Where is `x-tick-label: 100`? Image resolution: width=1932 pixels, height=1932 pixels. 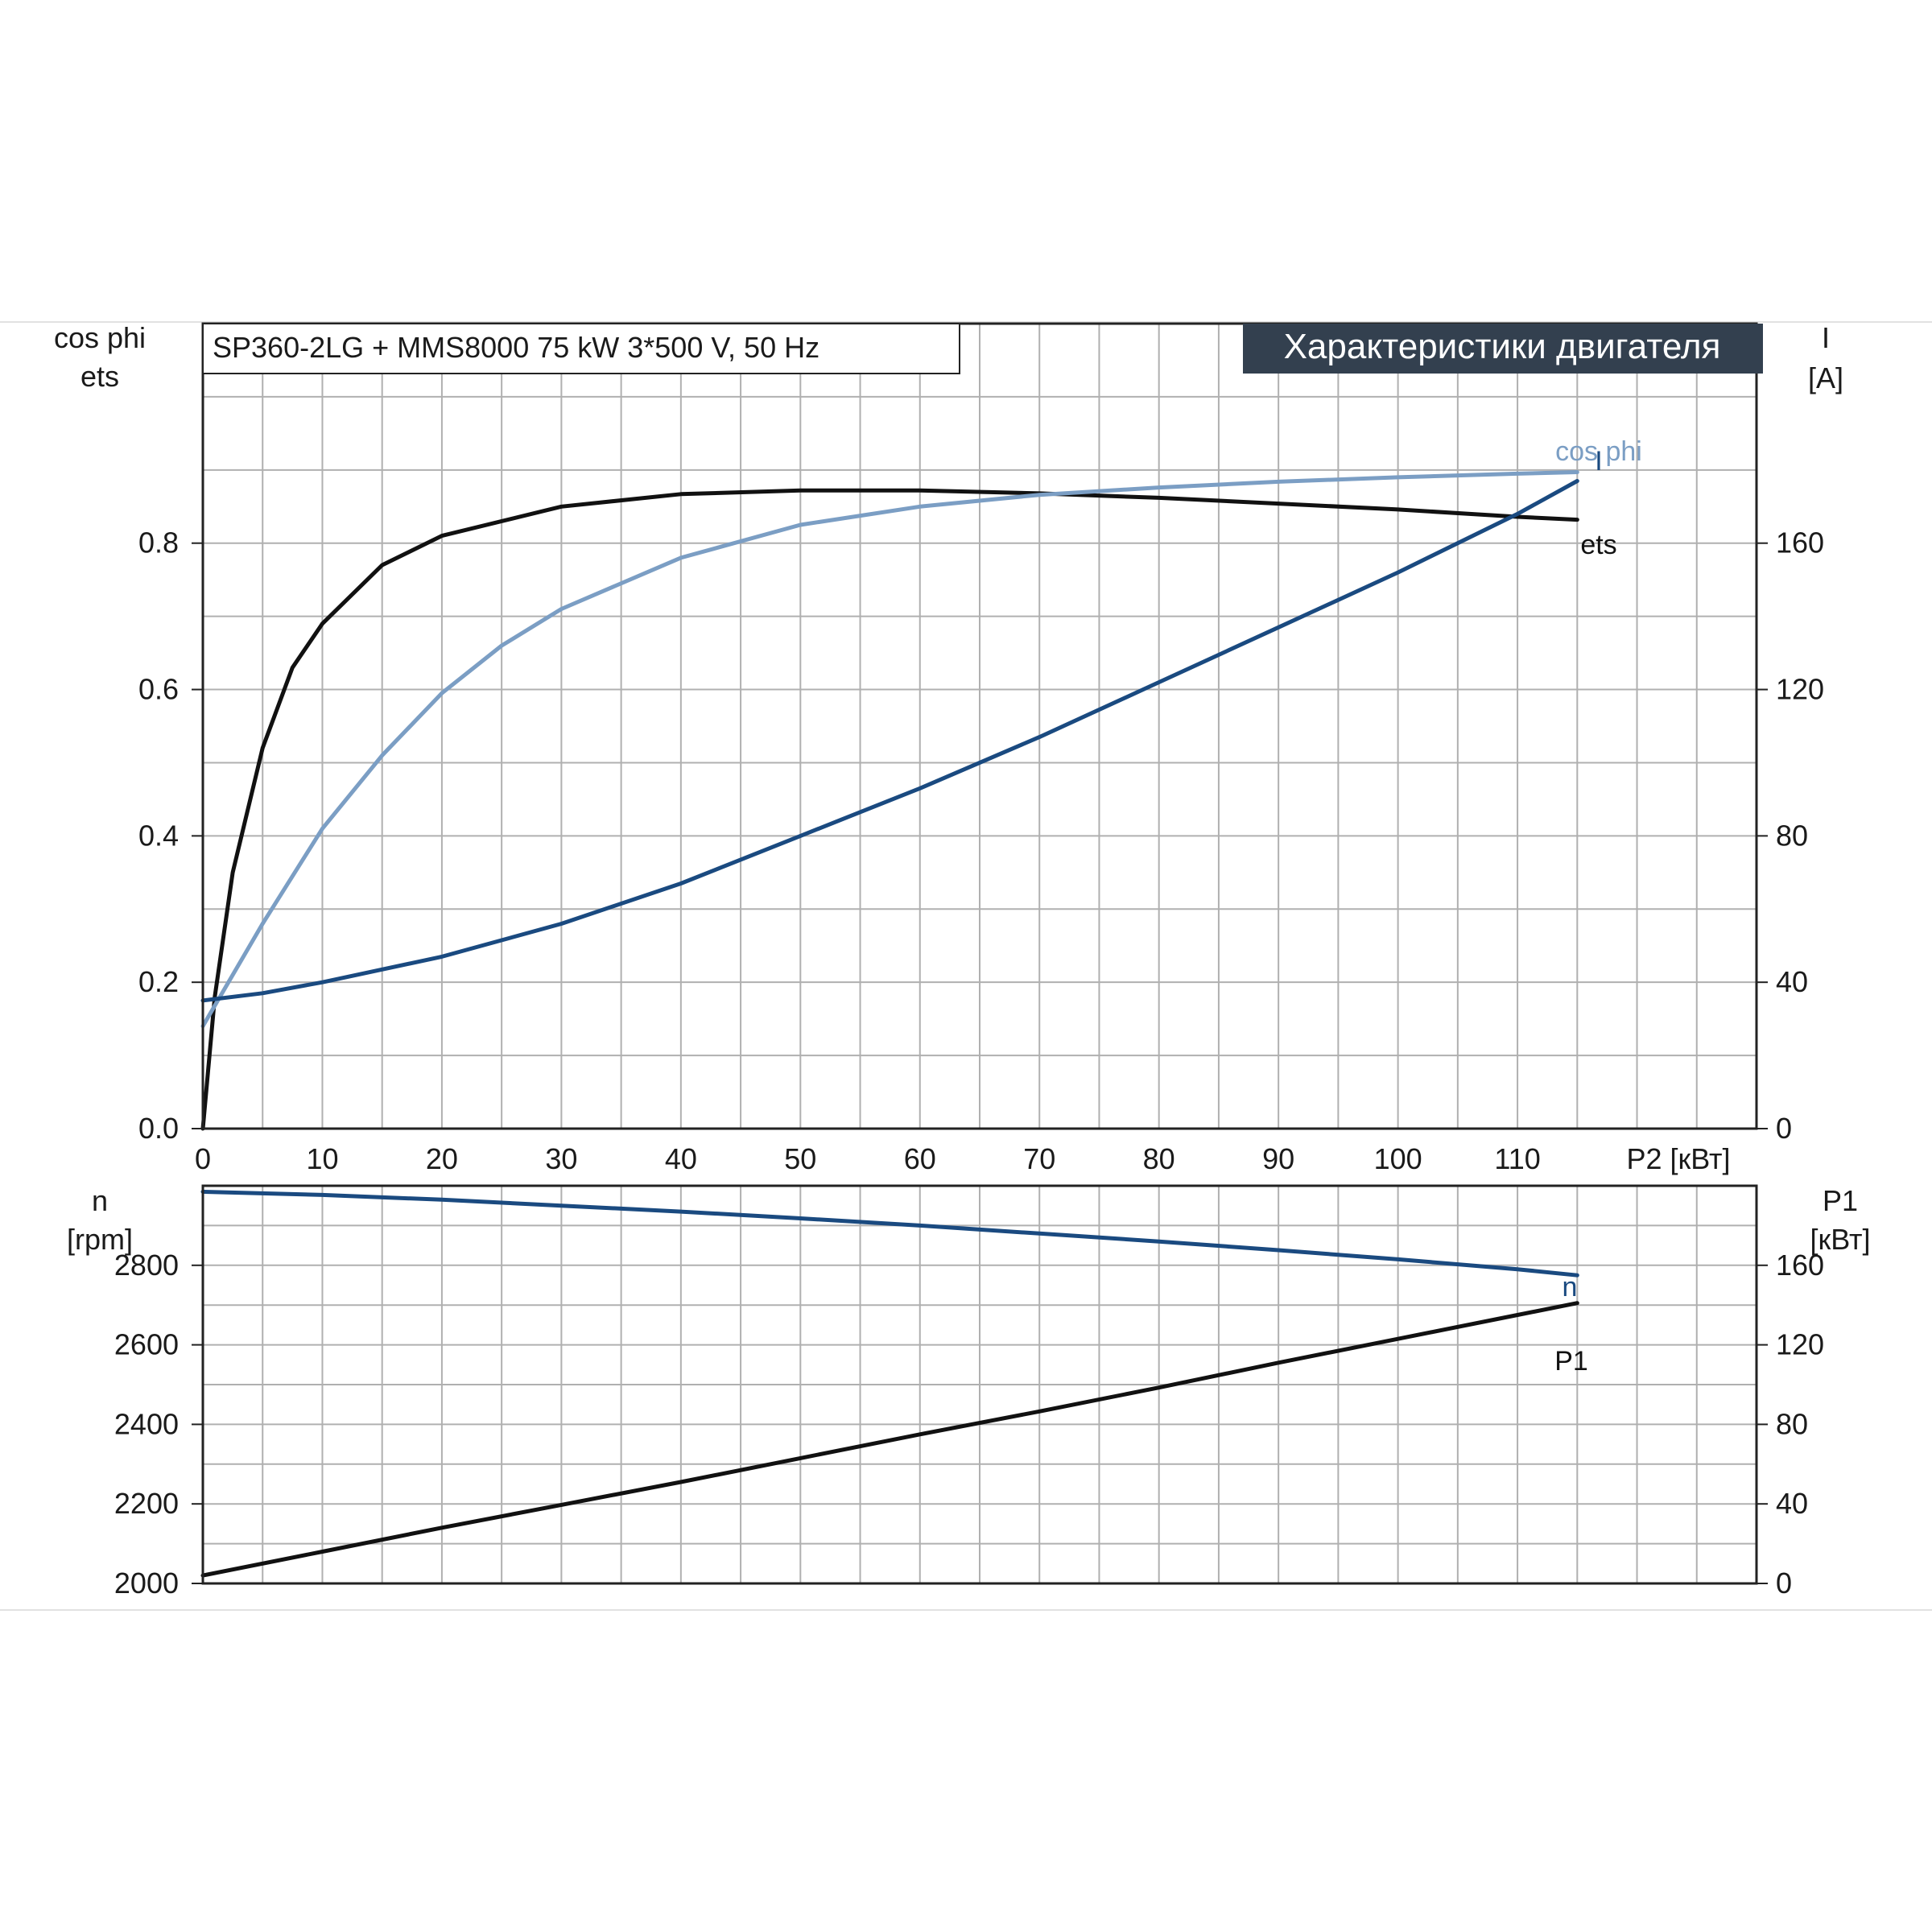 x-tick-label: 100 is located at coordinates (1398, 1158).